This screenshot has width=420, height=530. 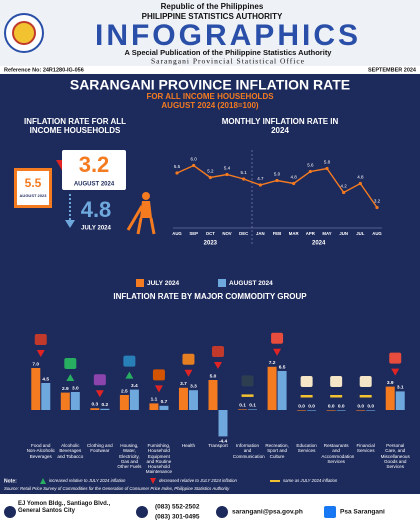 What do you see at coordinates (280, 126) in the screenshot?
I see `line-title: MONTHLY INFLATION RATE IN 2024` at bounding box center [280, 126].